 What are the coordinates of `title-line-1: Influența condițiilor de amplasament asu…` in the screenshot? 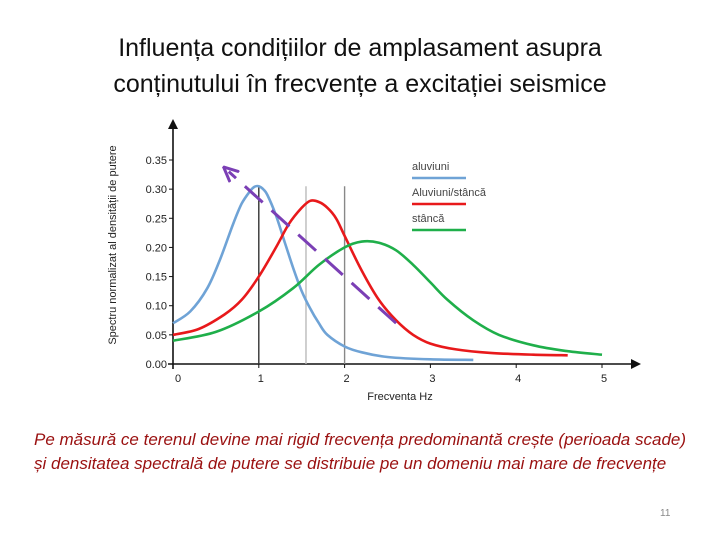 It's located at (360, 48).